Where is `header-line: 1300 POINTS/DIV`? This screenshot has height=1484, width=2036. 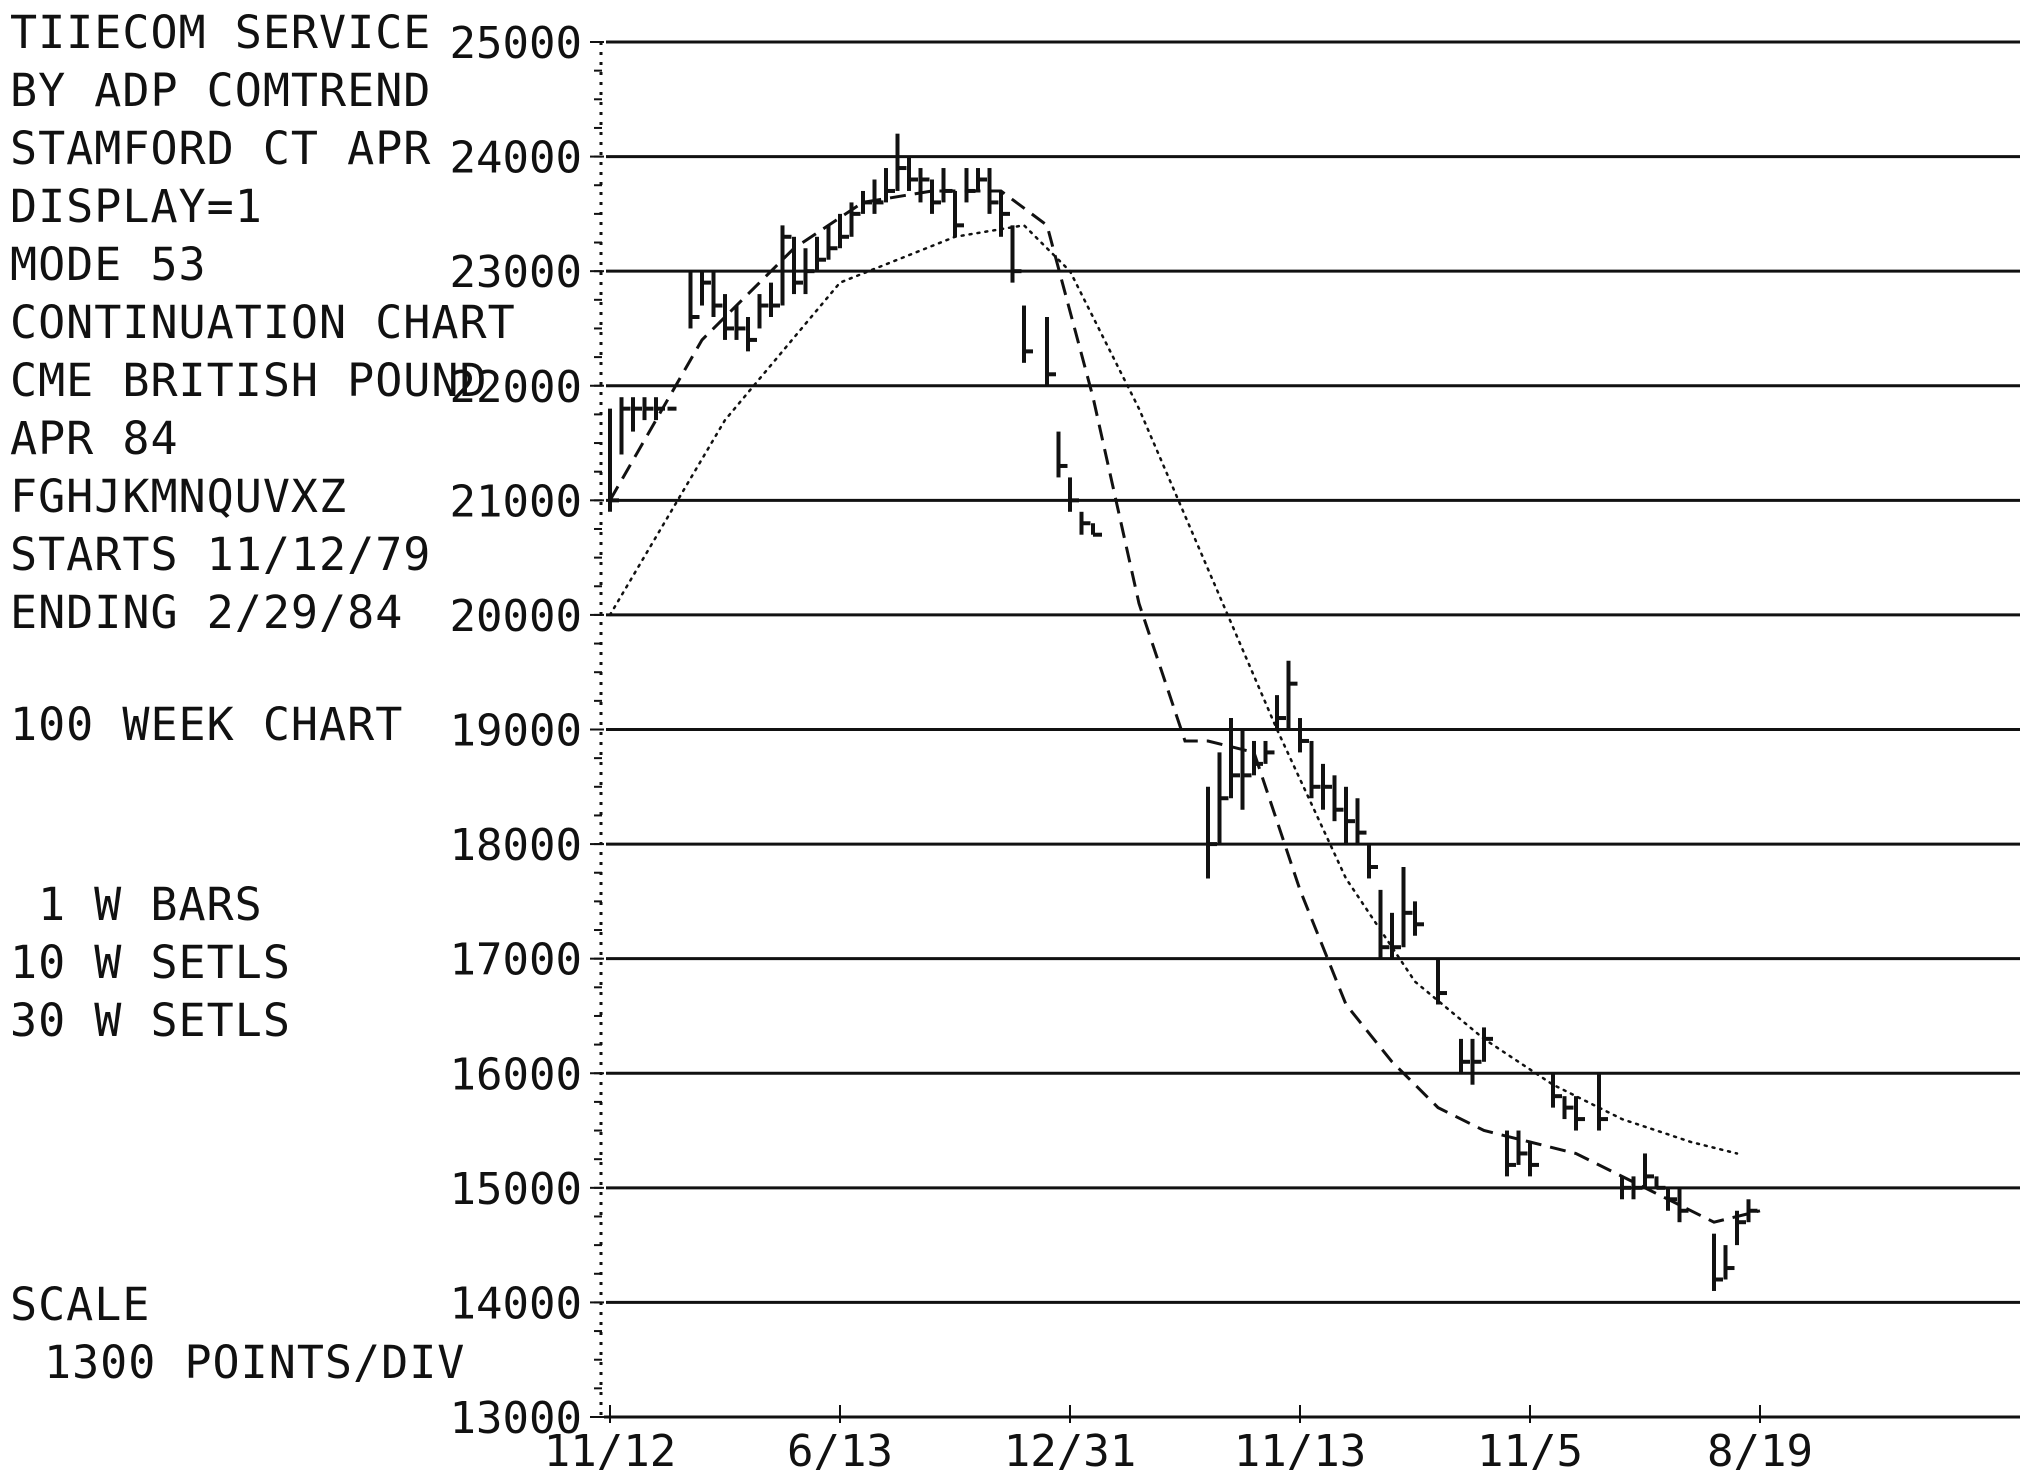
header-line: 1300 POINTS/DIV is located at coordinates (254, 1362).